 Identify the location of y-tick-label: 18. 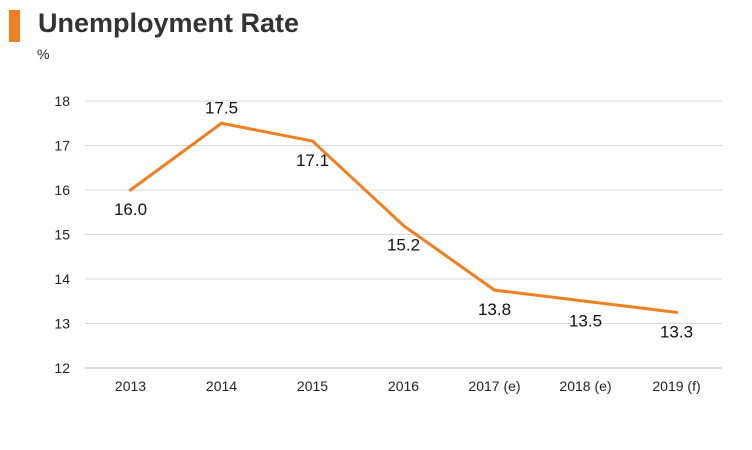
(62, 101).